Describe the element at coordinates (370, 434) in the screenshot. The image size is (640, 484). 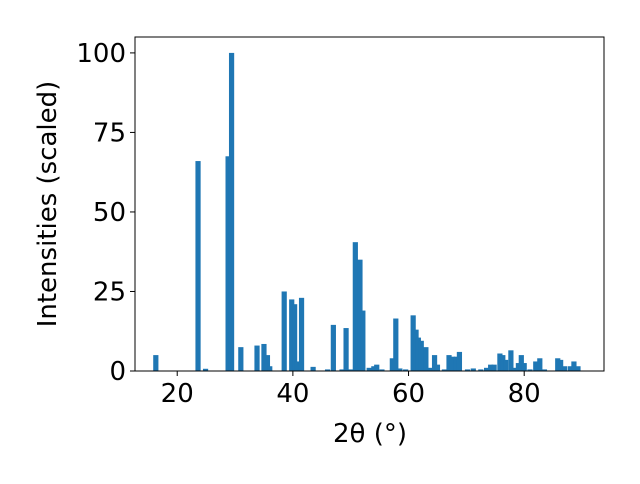
I see `x-axis-label: 2θ (°)` at that location.